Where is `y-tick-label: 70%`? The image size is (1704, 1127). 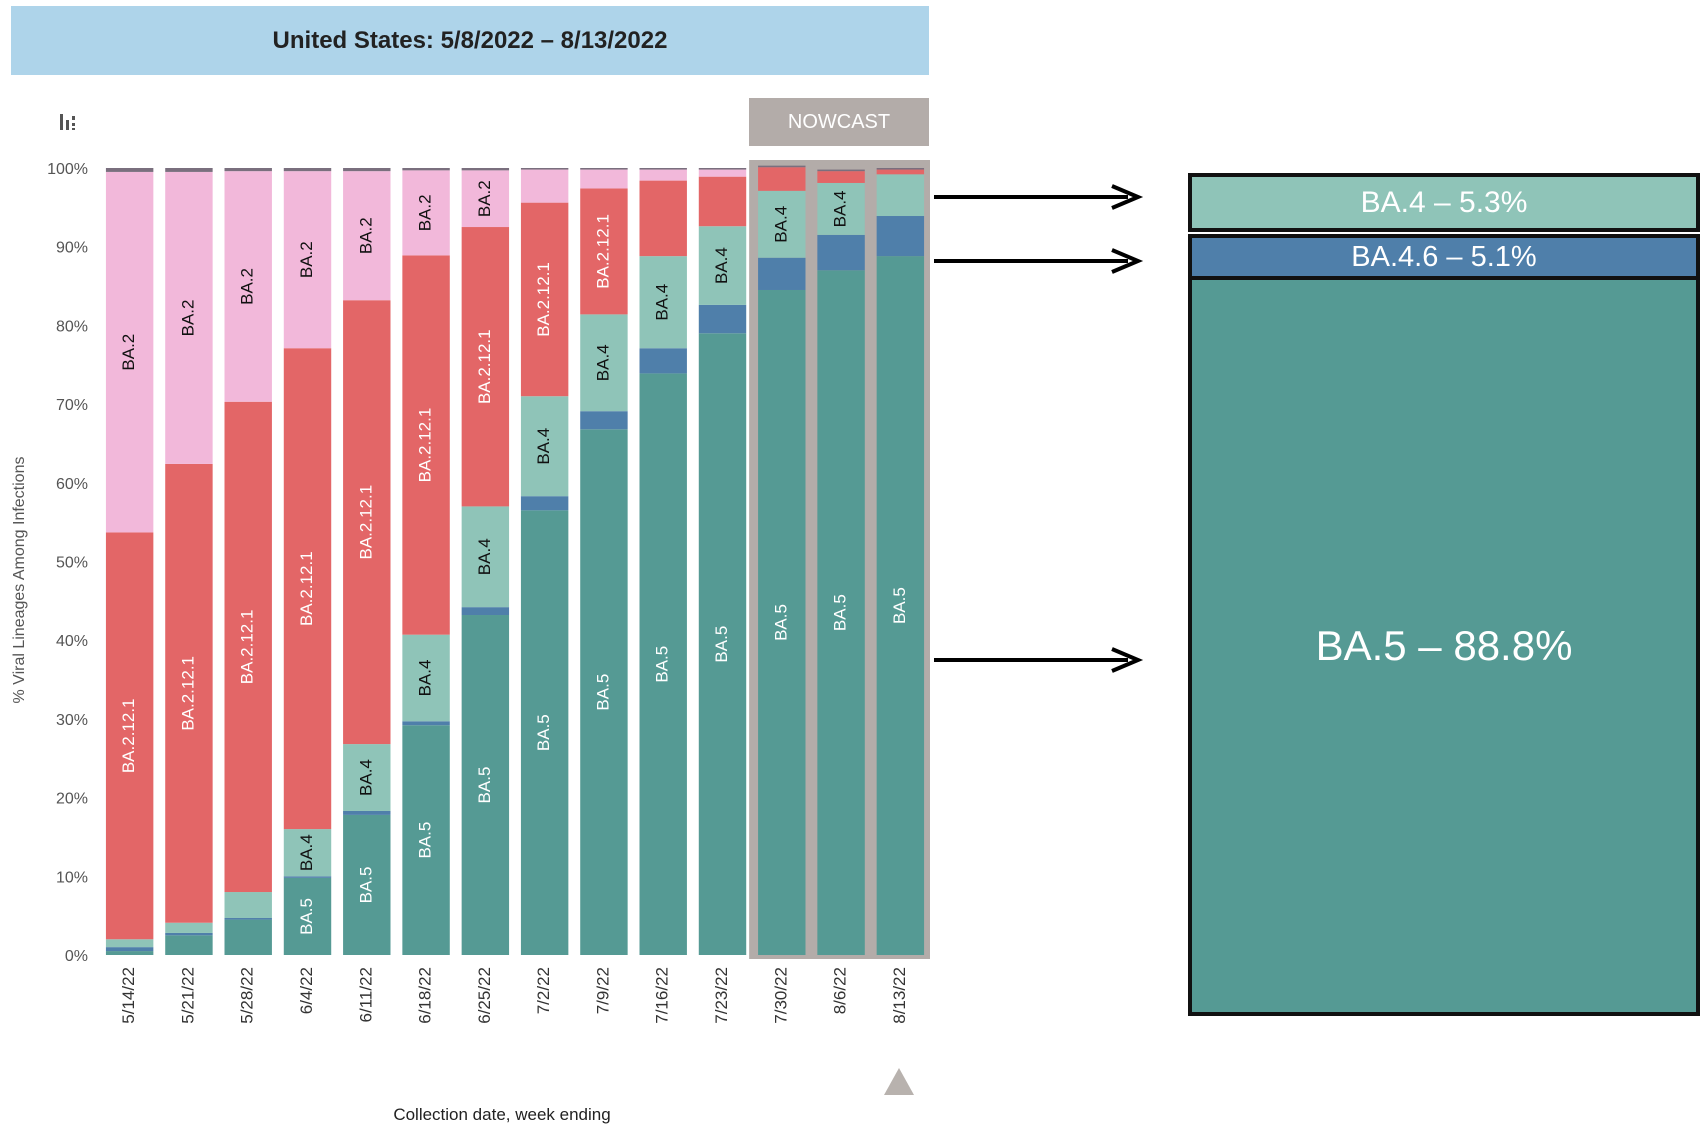 y-tick-label: 70% is located at coordinates (72, 405).